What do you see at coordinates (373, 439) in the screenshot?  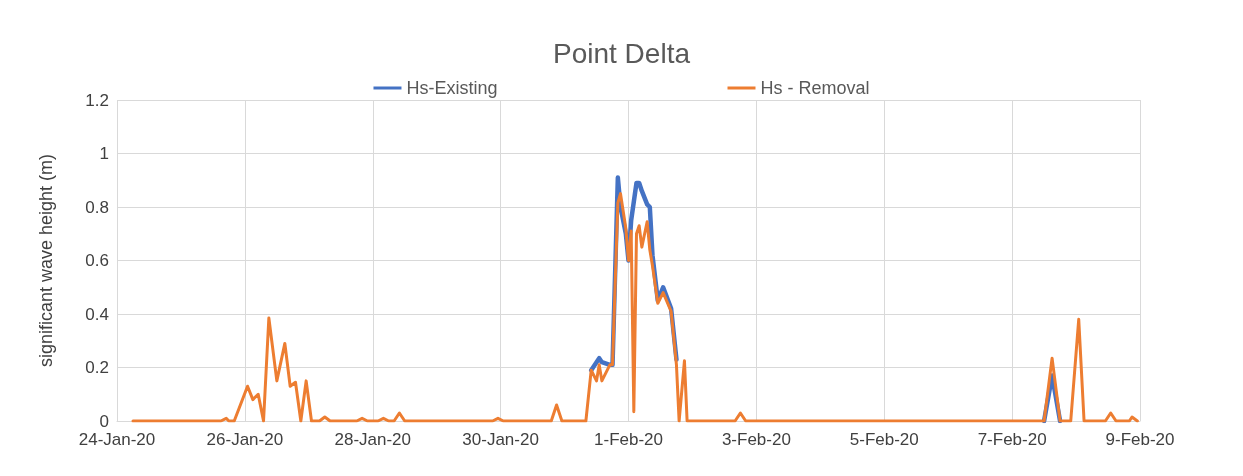 I see `x-tick-label: 28-Jan-20` at bounding box center [373, 439].